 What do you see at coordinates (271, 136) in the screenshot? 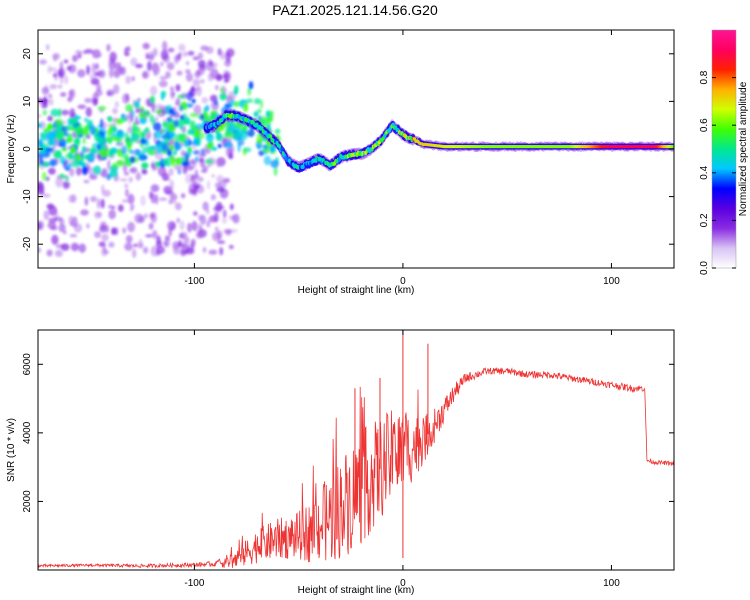
I see `ridge-core` at bounding box center [271, 136].